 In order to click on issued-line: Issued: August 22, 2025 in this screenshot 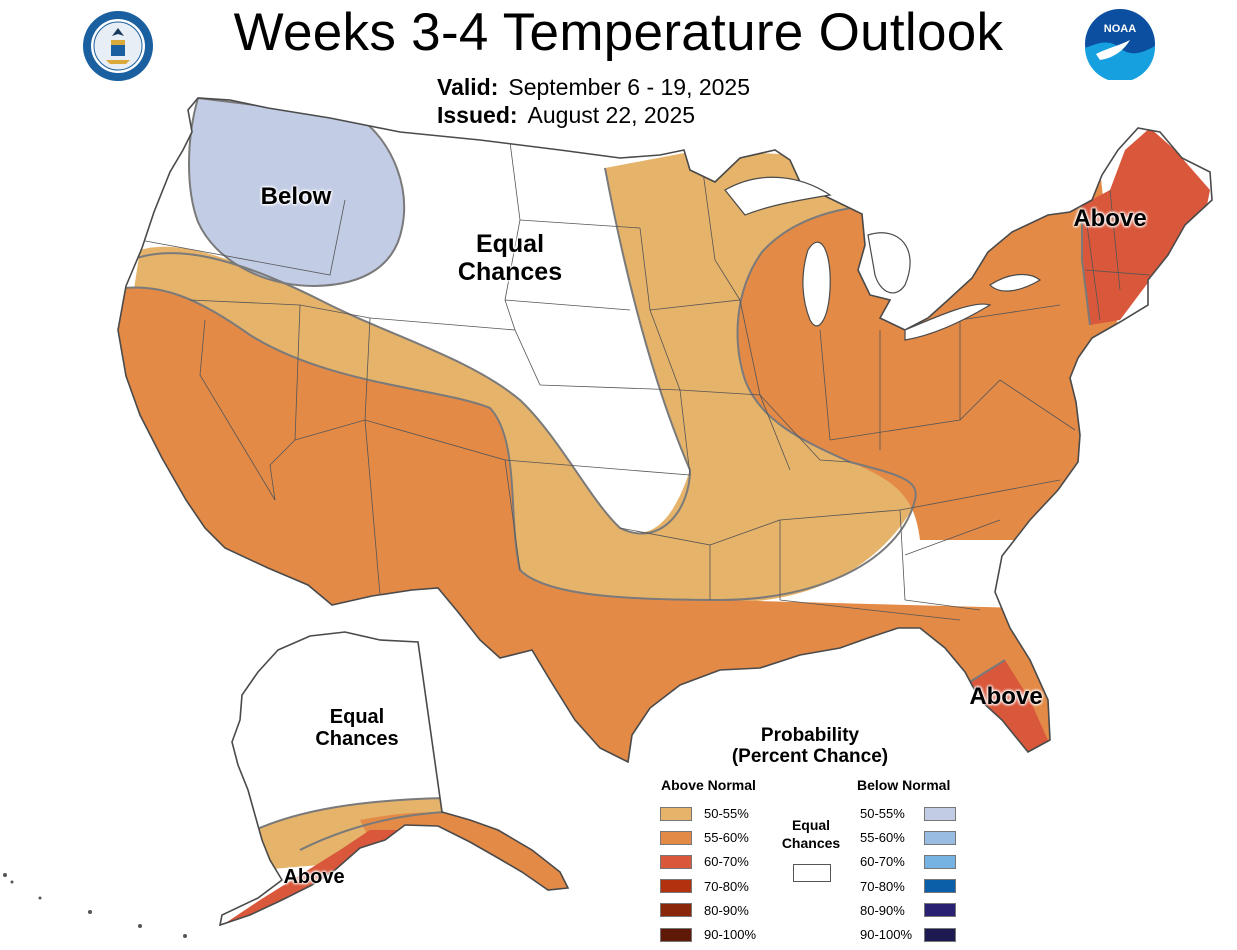, I will do `click(566, 115)`.